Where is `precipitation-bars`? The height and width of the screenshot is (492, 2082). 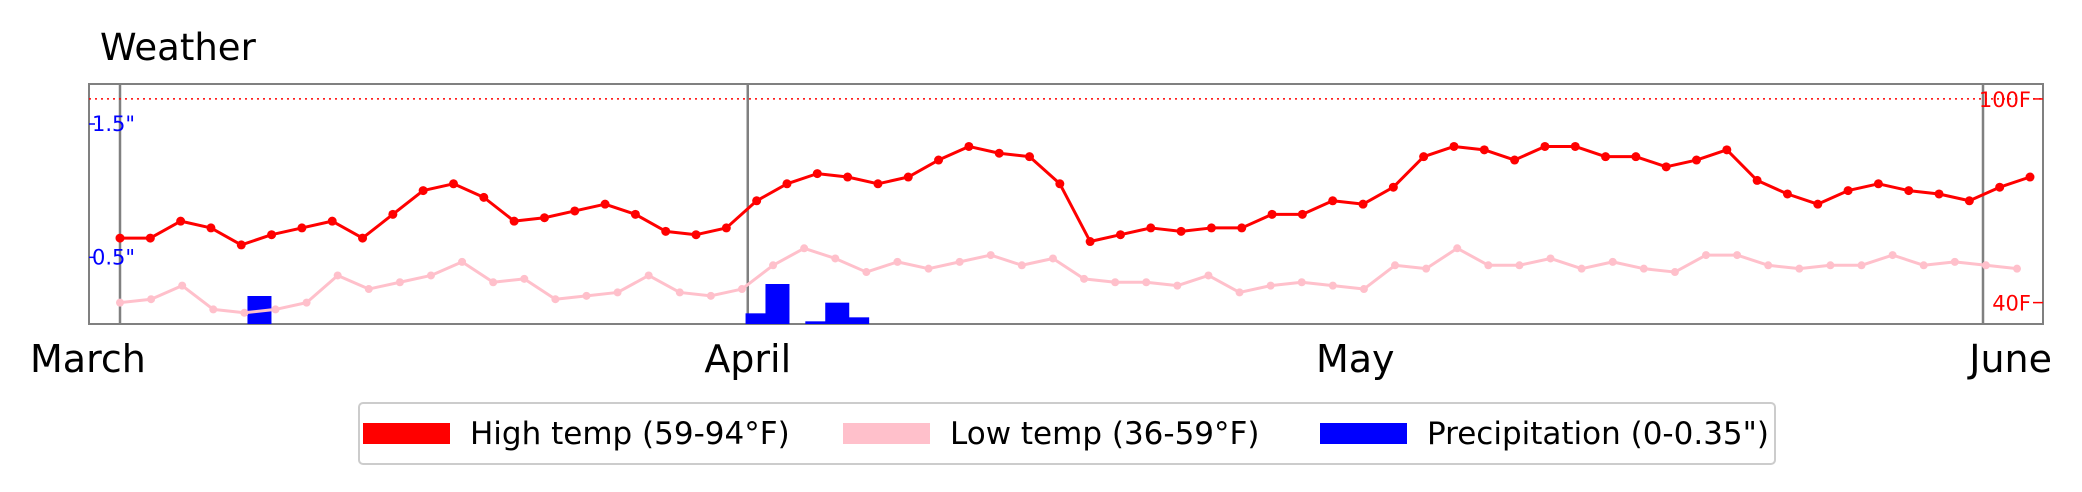 precipitation-bars is located at coordinates (558, 304).